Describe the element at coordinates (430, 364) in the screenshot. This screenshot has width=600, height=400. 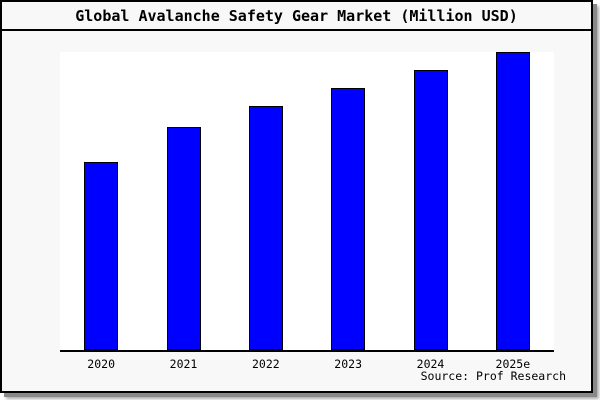
I see `x-tick-label-2024: 2024` at that location.